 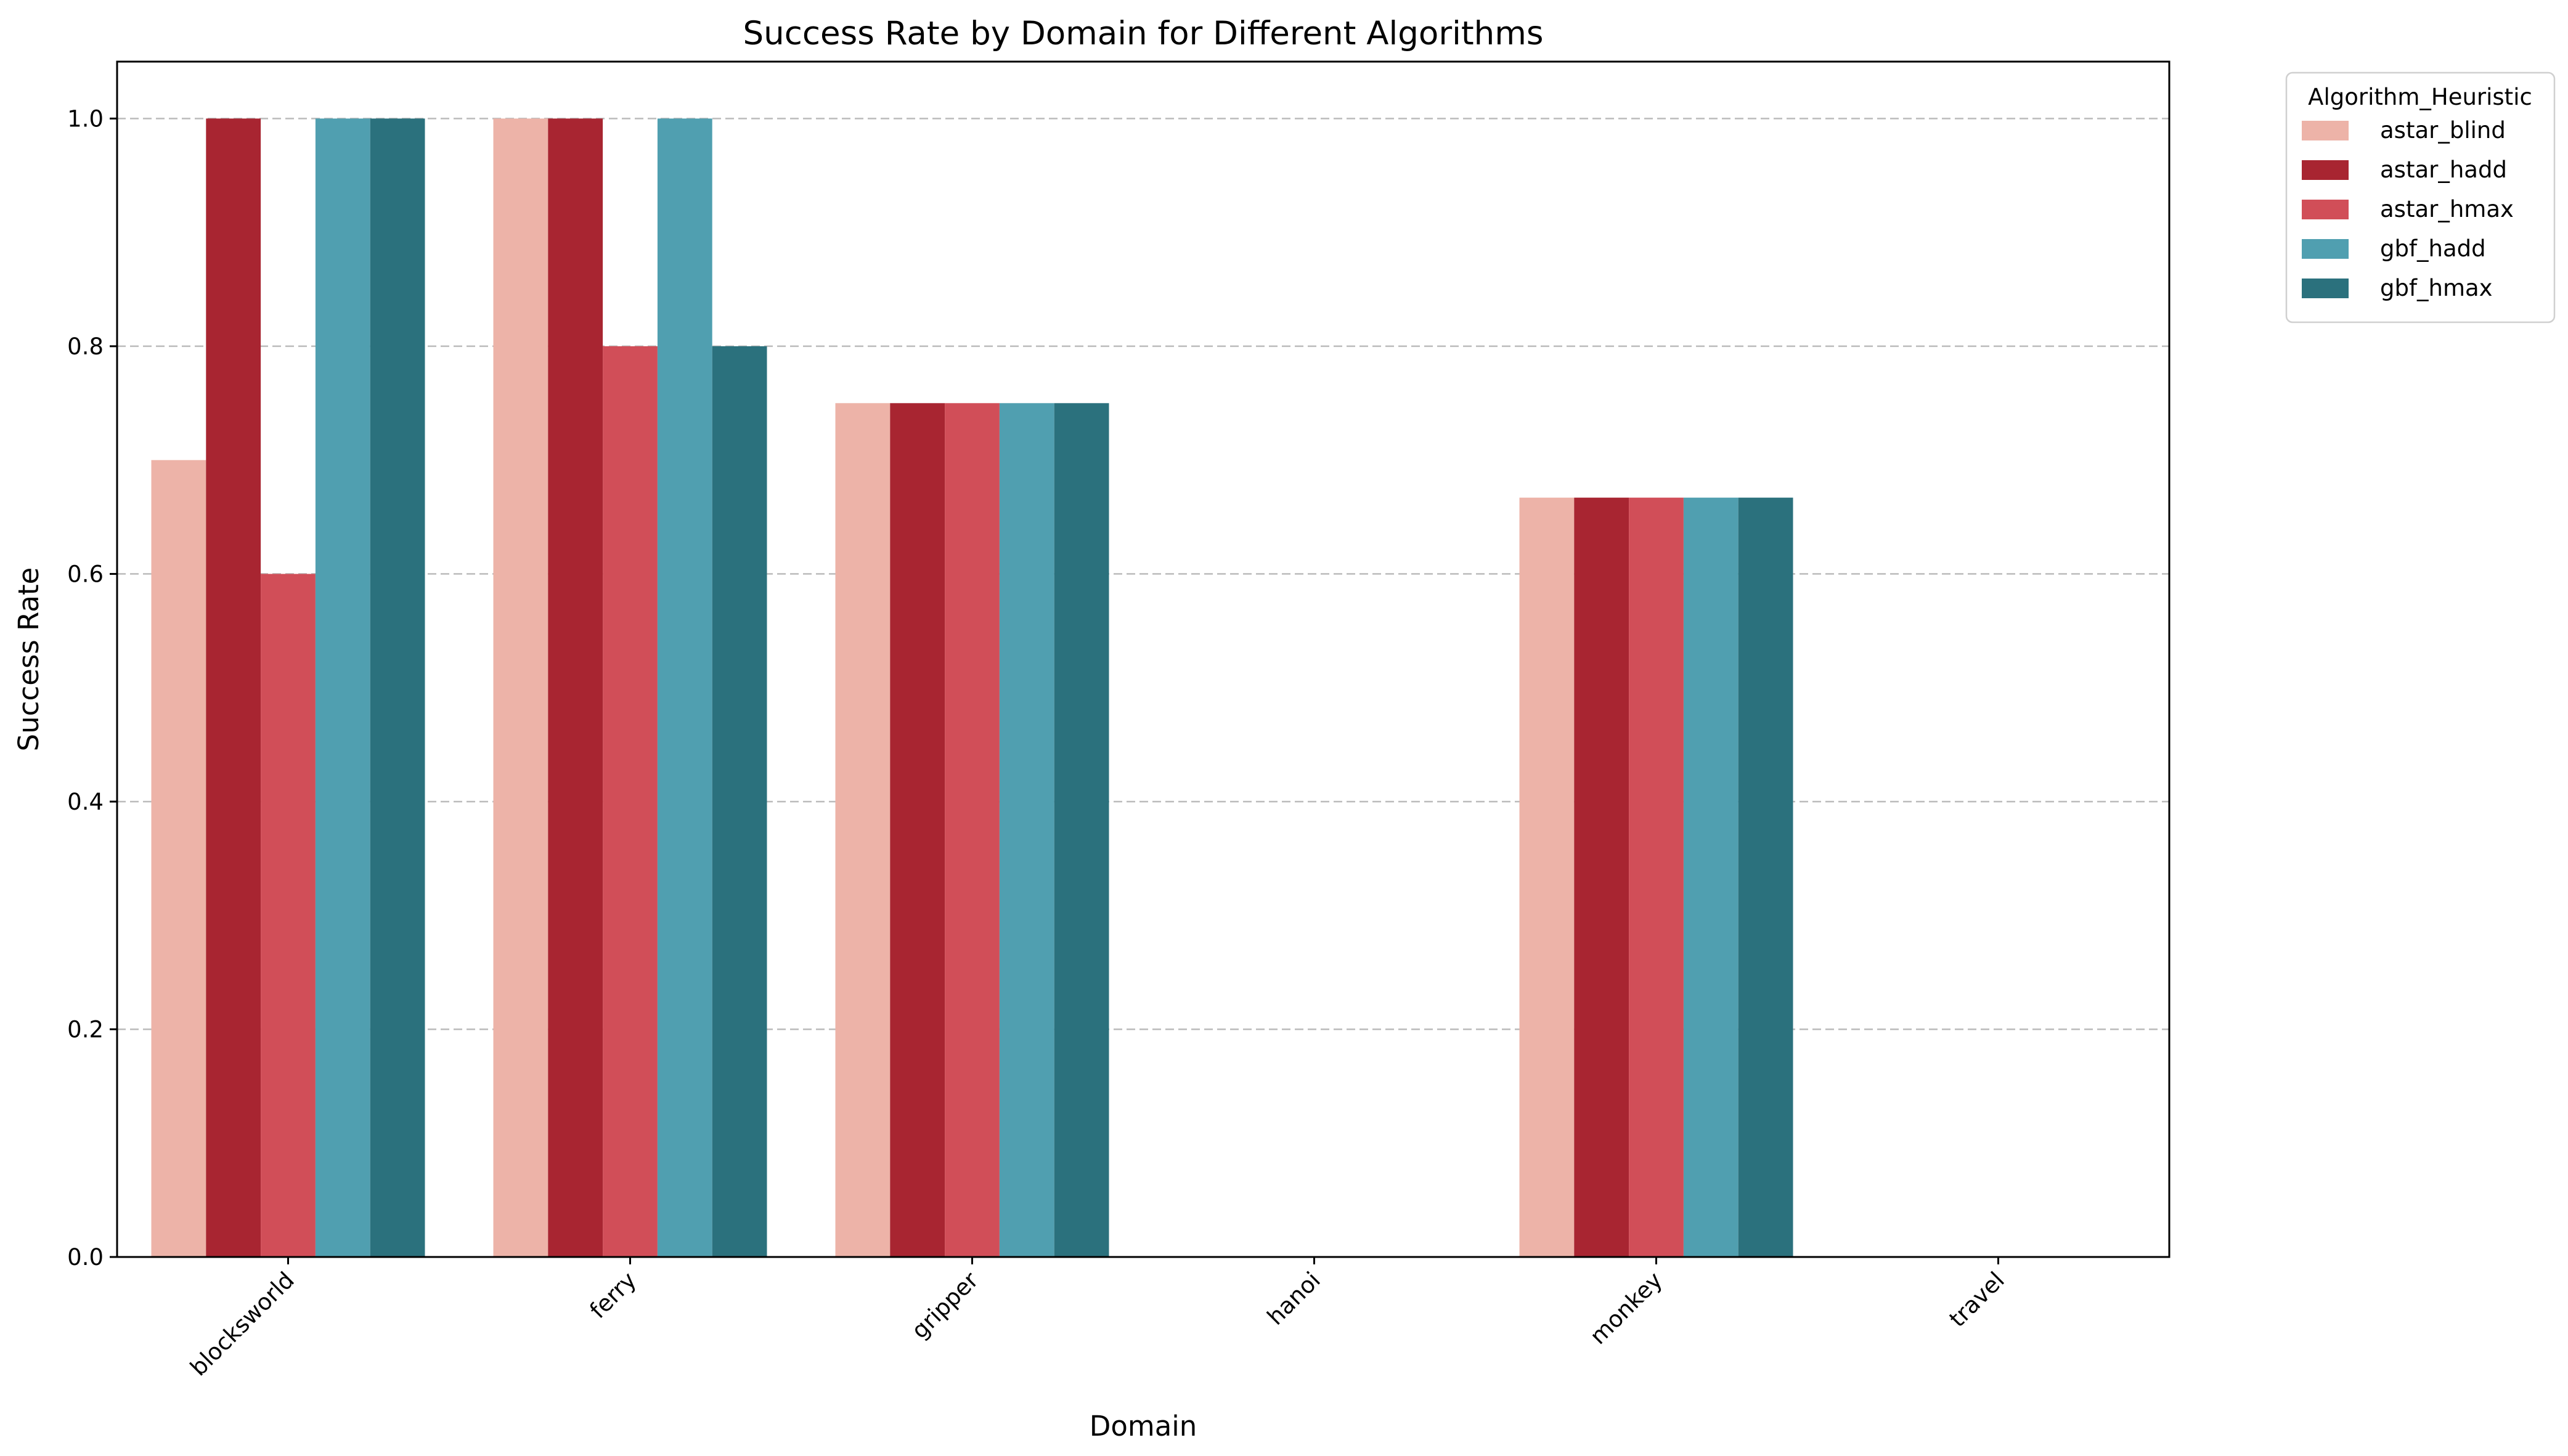 I want to click on x-tick-label: hanoi, so click(x=1294, y=1298).